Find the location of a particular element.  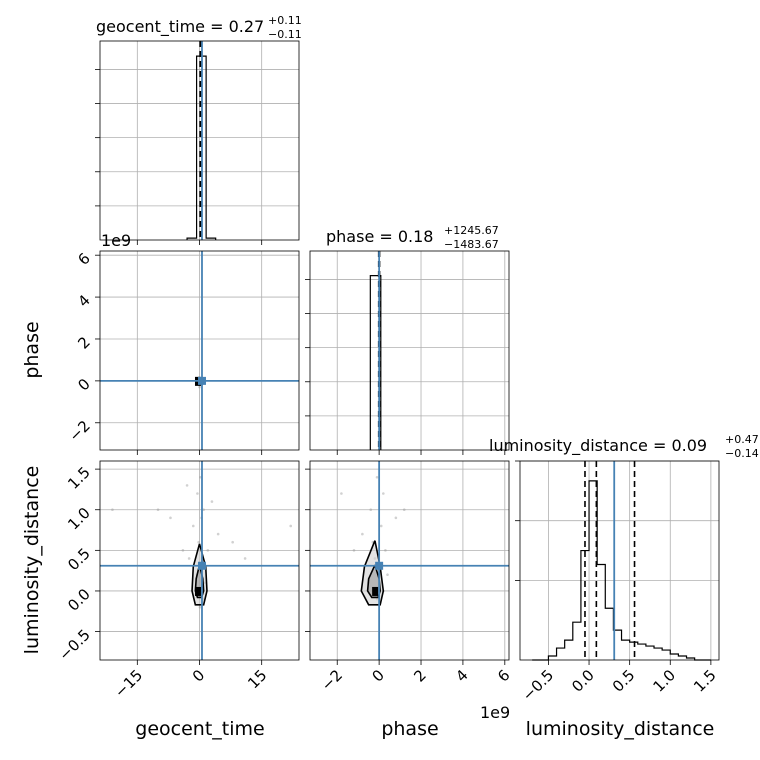

scatter-2-1-x-tick-label-2: 2 is located at coordinates (419, 675).